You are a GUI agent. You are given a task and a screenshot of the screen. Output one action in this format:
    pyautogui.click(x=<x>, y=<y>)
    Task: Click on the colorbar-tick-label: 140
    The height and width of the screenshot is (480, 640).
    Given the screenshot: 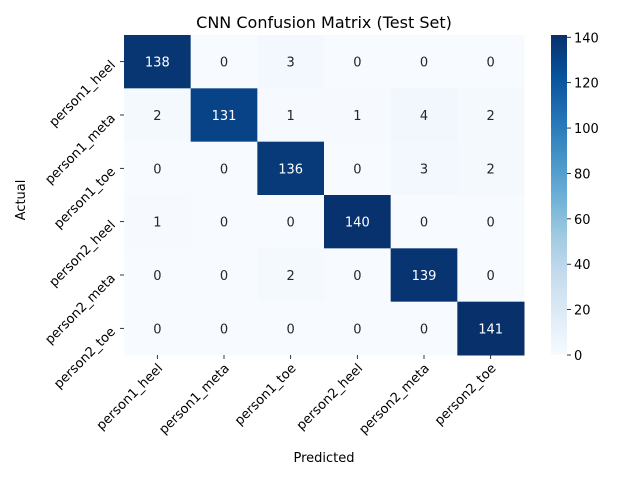 What is the action you would take?
    pyautogui.click(x=586, y=38)
    